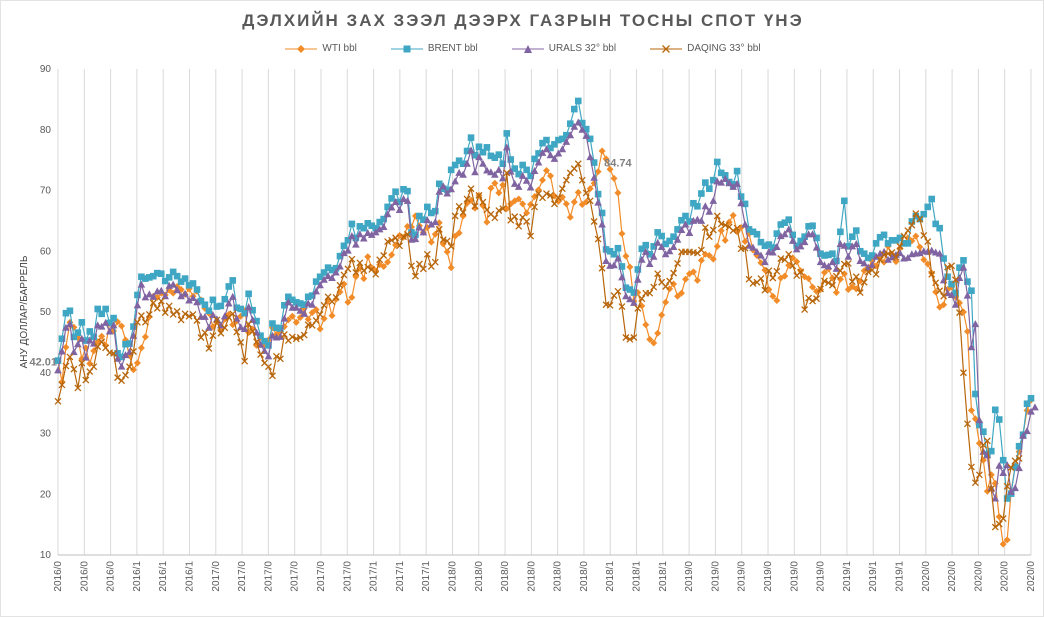 The width and height of the screenshot is (1044, 617). Describe the element at coordinates (406, 48) in the screenshot. I see `legend-swatch-brent` at that location.